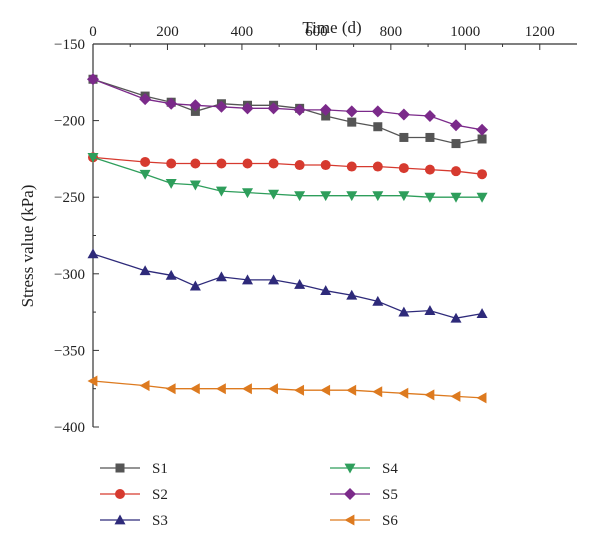 This screenshot has width=600, height=545. I want to click on legend-item-s4: S4, so click(364, 469).